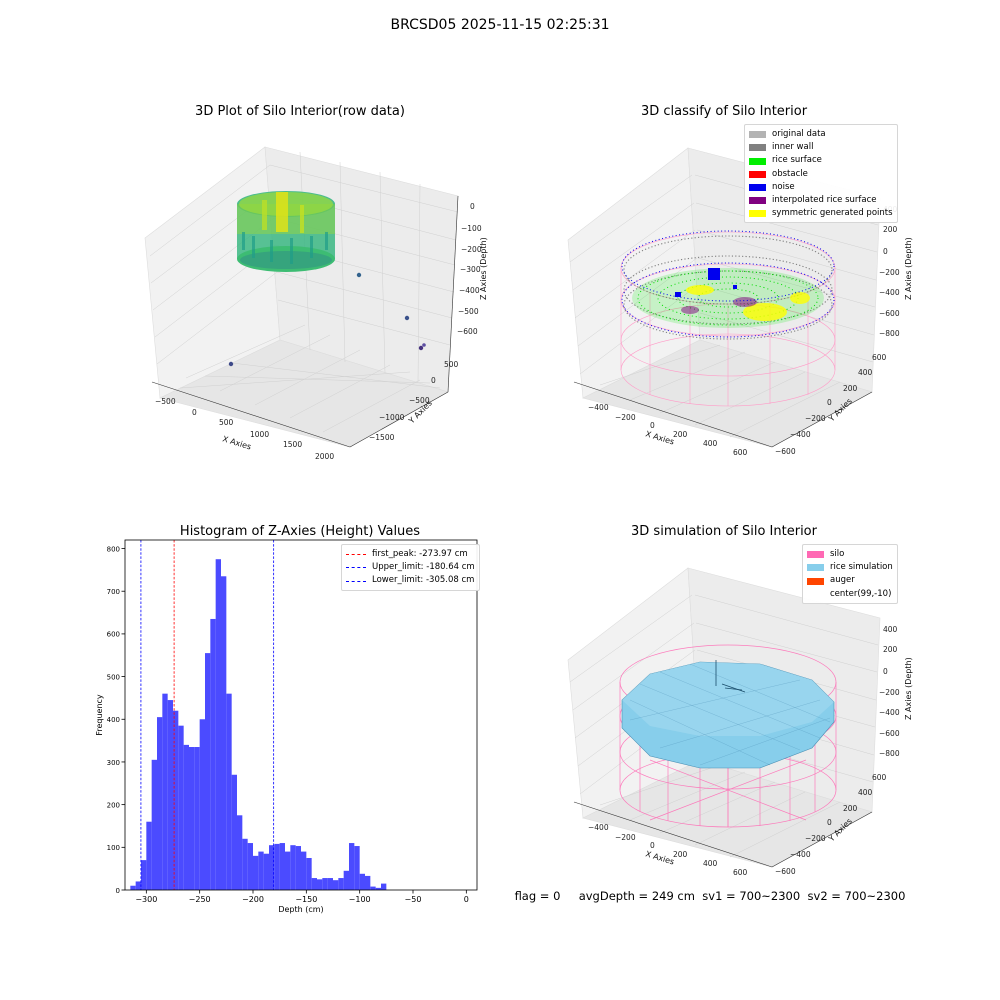 The width and height of the screenshot is (1000, 1000). What do you see at coordinates (226, 422) in the screenshot?
I see `raw-x-tick: 500` at bounding box center [226, 422].